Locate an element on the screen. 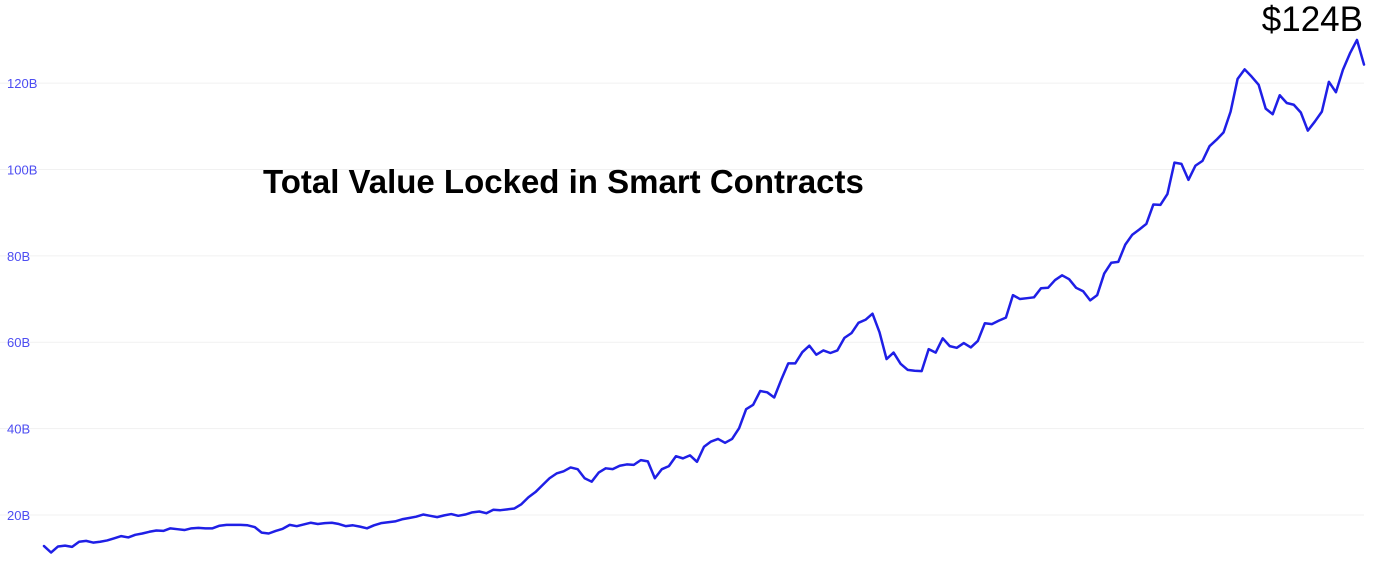 The image size is (1400, 567). y-tick-label: 20B is located at coordinates (18, 515).